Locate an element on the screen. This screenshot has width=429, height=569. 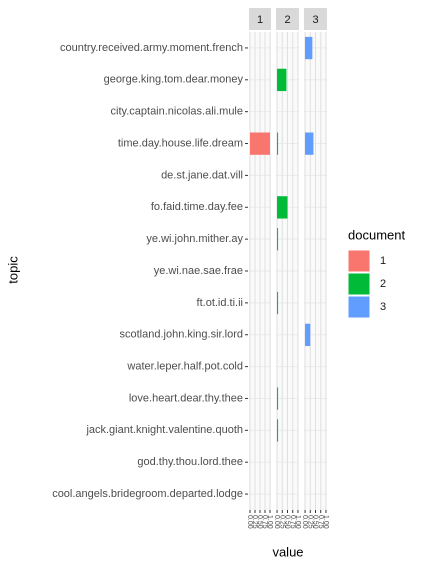
legend-label: 2 is located at coordinates (383, 284).